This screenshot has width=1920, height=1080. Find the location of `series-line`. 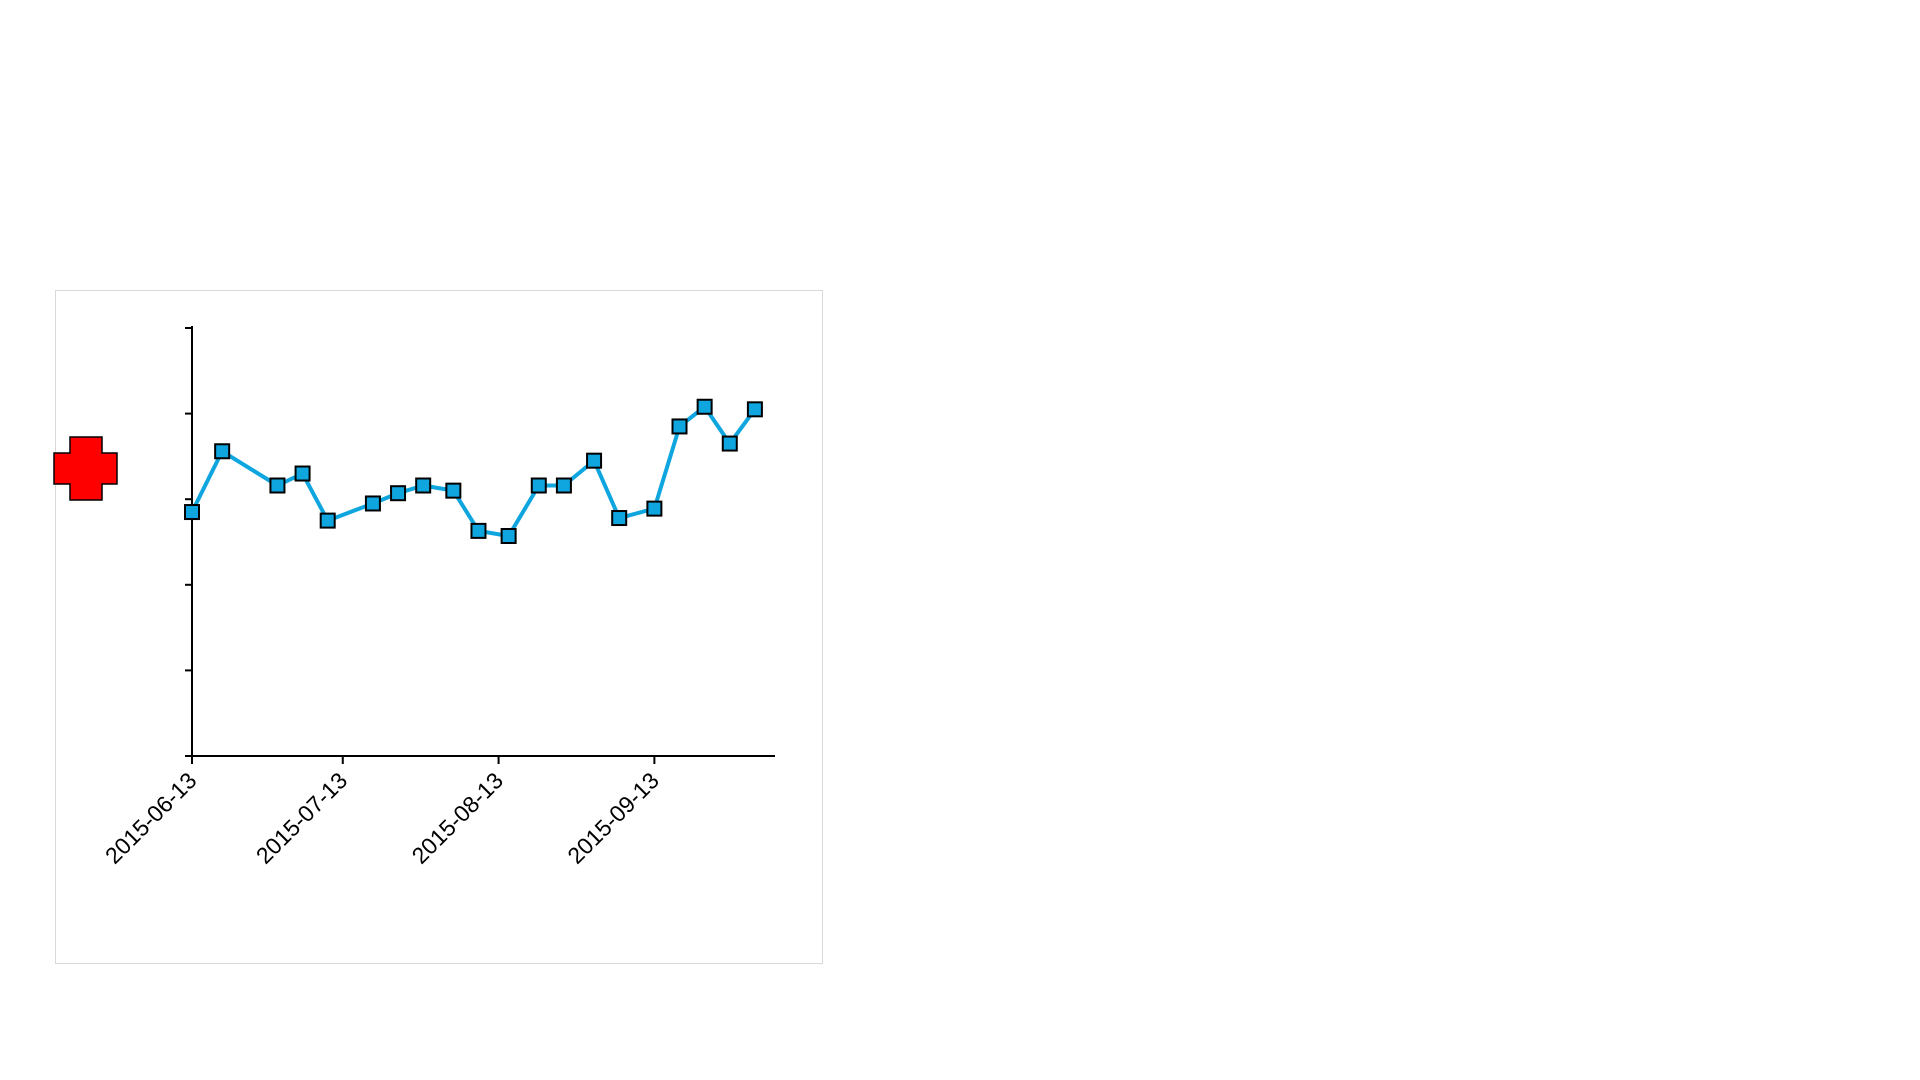

series-line is located at coordinates (473, 471).